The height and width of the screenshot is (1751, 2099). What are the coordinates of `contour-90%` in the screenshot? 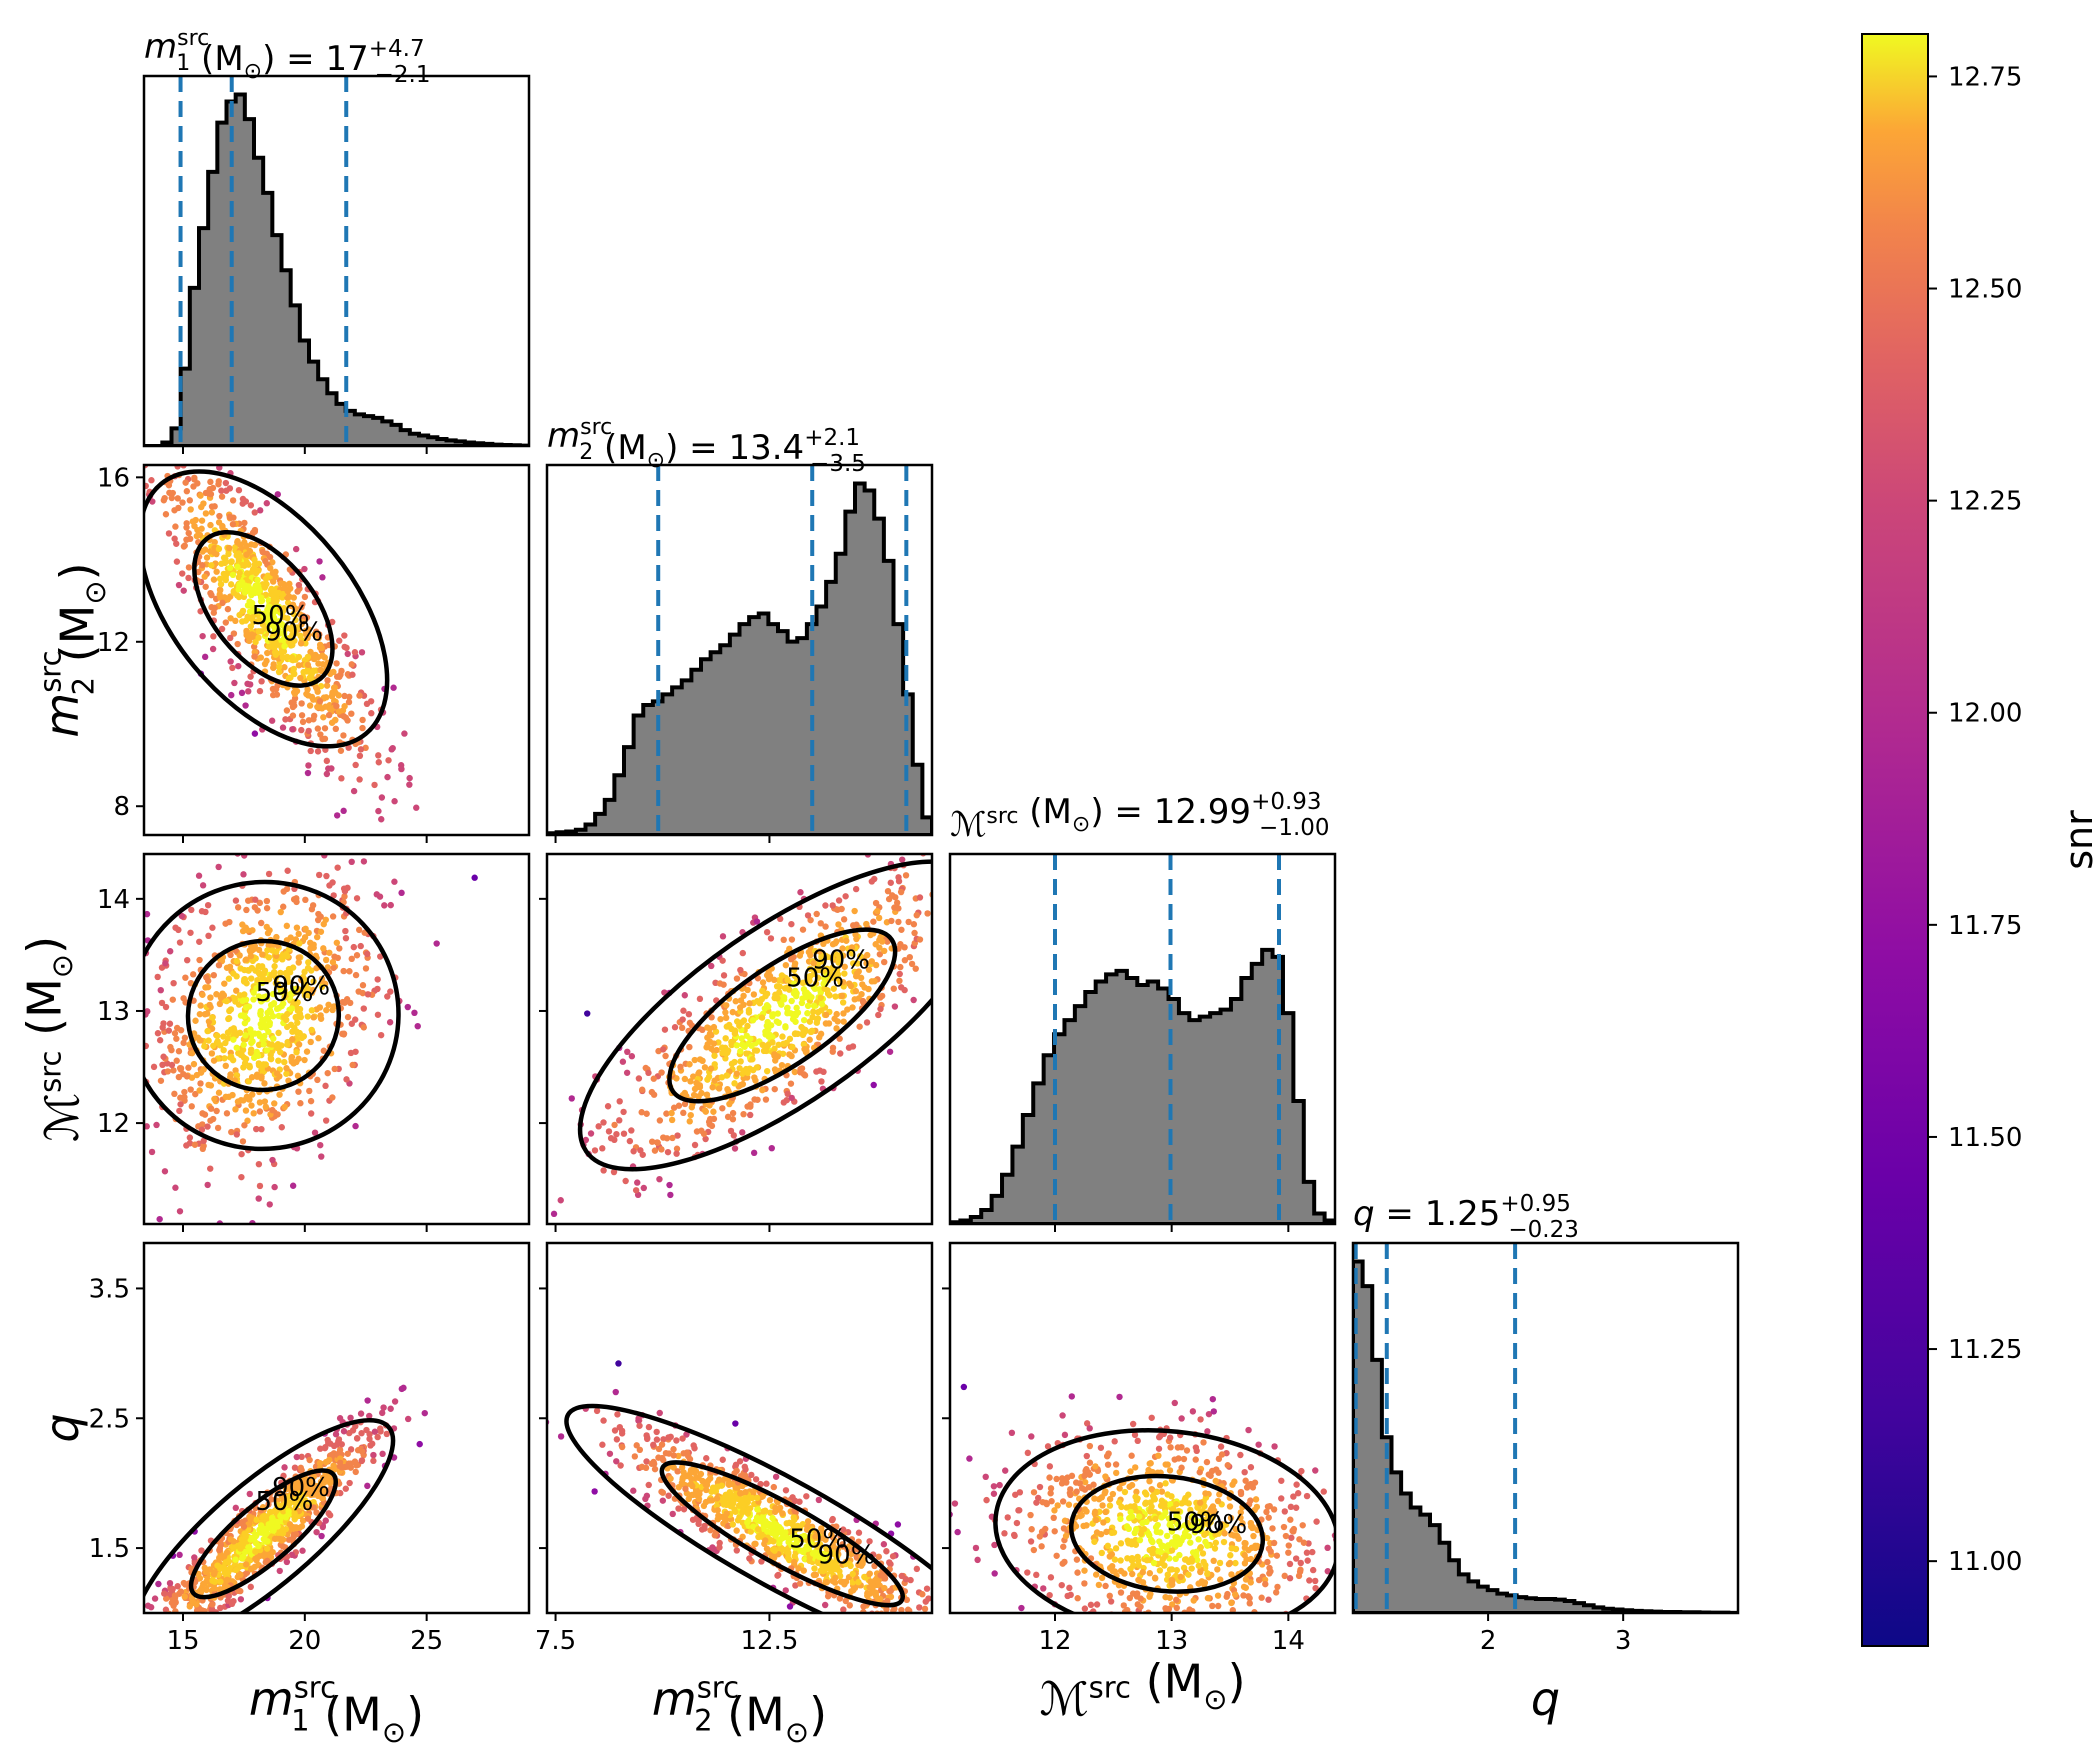 It's located at (270, 1515).